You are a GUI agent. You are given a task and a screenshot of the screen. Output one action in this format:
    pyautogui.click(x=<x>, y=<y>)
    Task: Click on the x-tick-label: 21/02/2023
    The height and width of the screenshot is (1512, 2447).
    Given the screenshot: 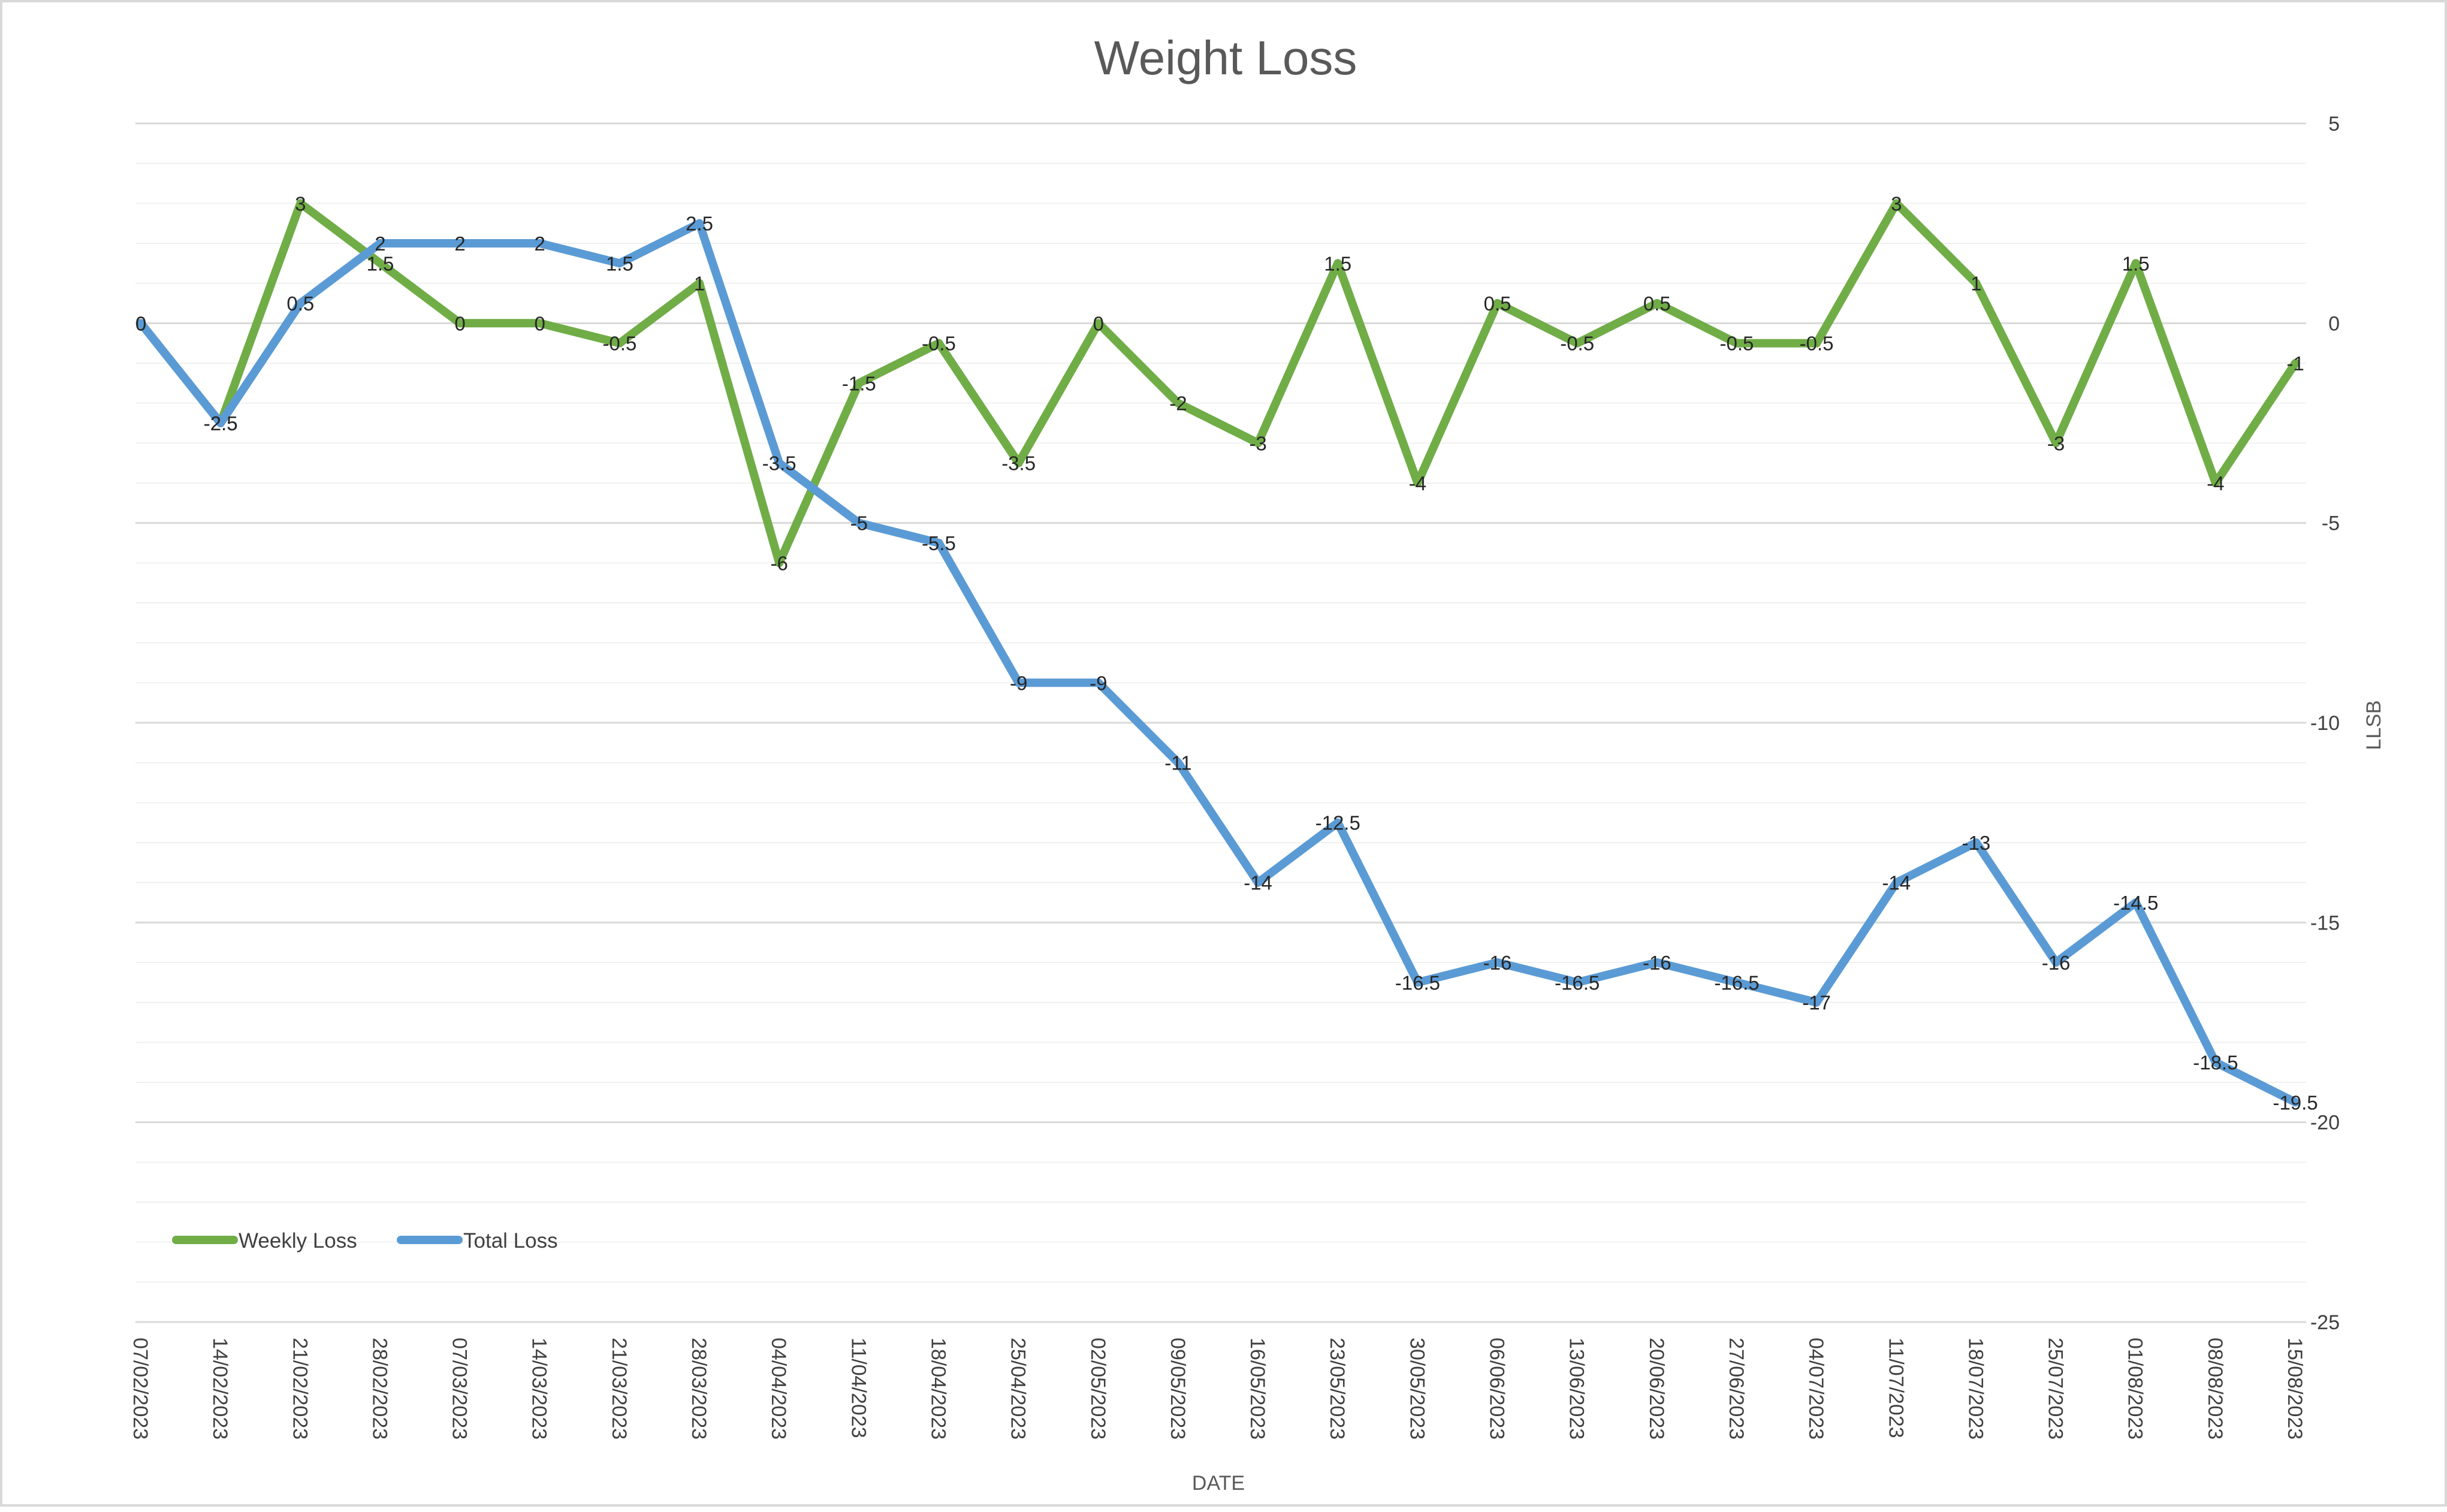 What is the action you would take?
    pyautogui.click(x=299, y=1388)
    